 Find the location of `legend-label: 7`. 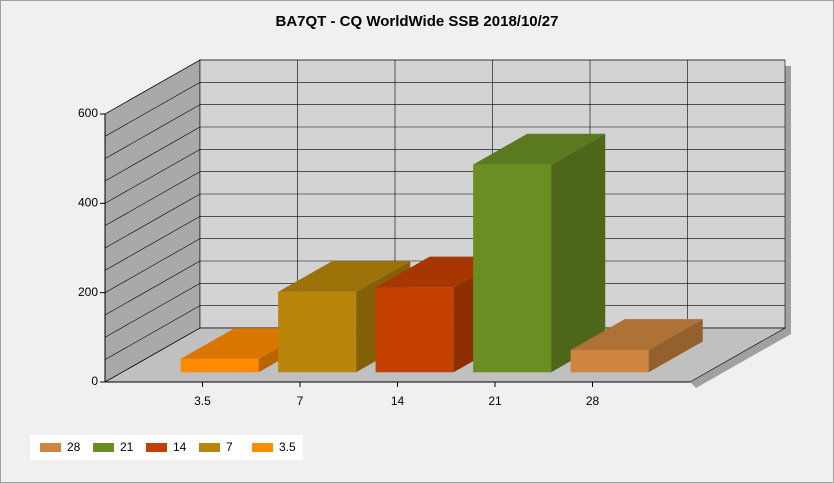

legend-label: 7 is located at coordinates (229, 447).